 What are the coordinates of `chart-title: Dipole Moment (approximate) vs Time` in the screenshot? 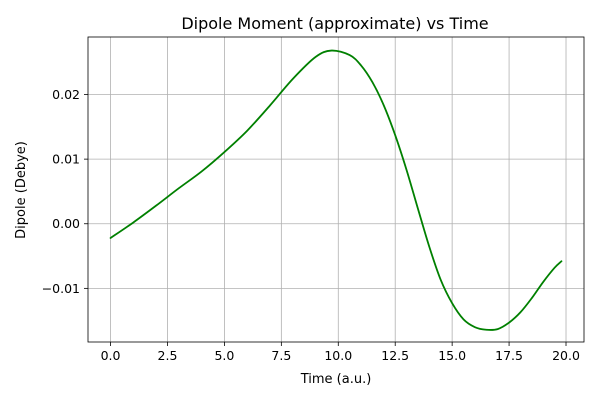 It's located at (334, 23).